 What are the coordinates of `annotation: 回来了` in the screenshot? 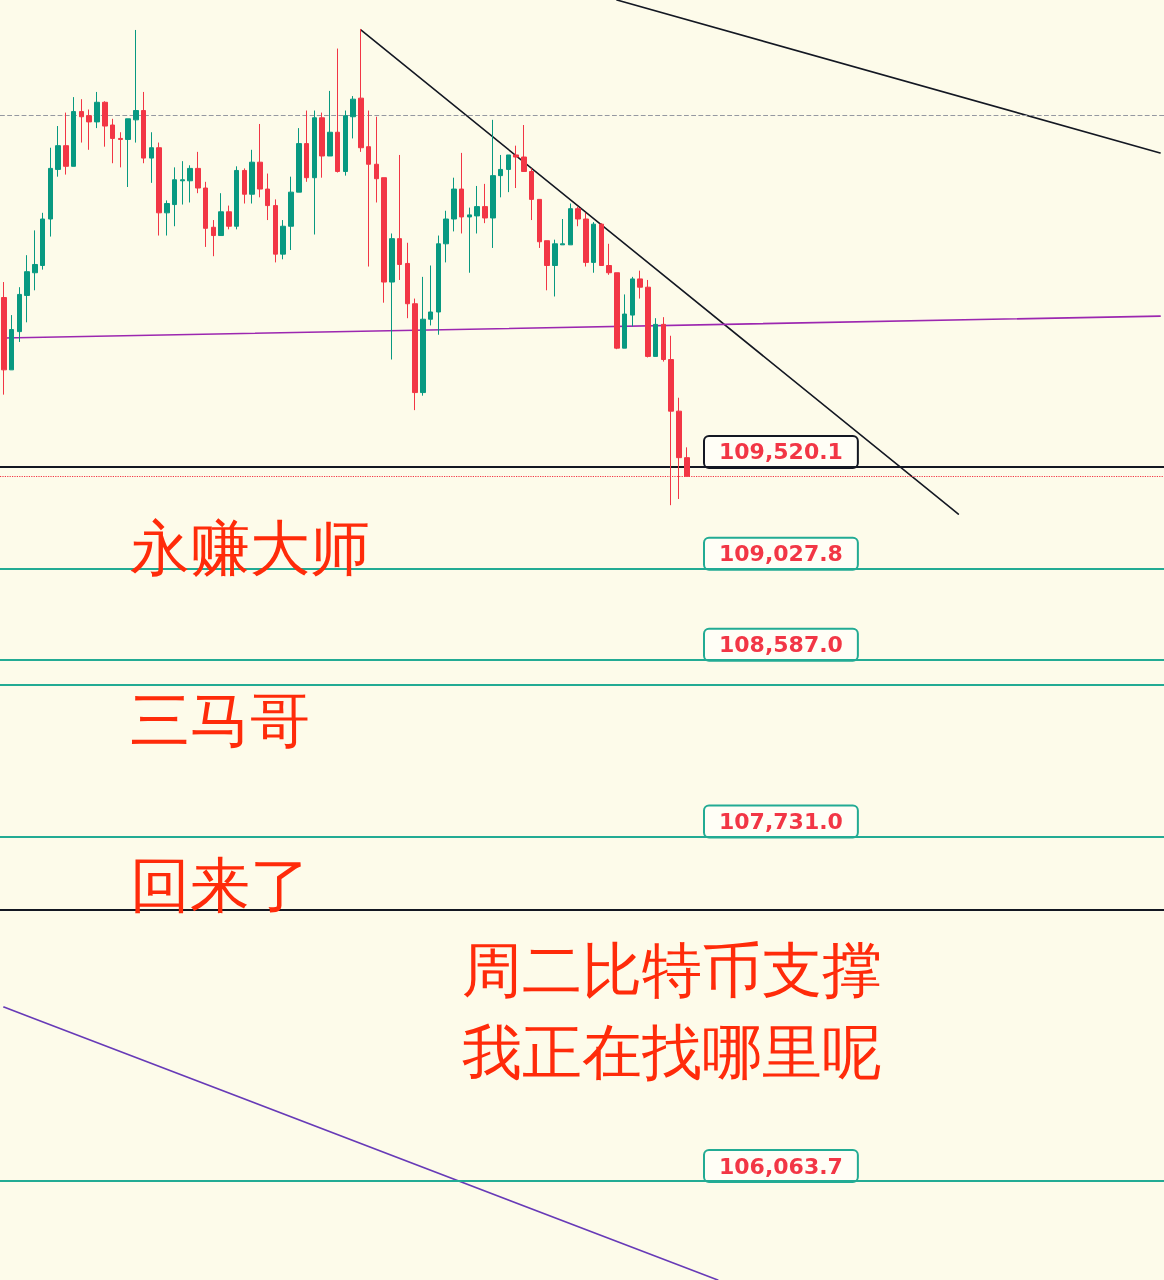 It's located at (220, 885).